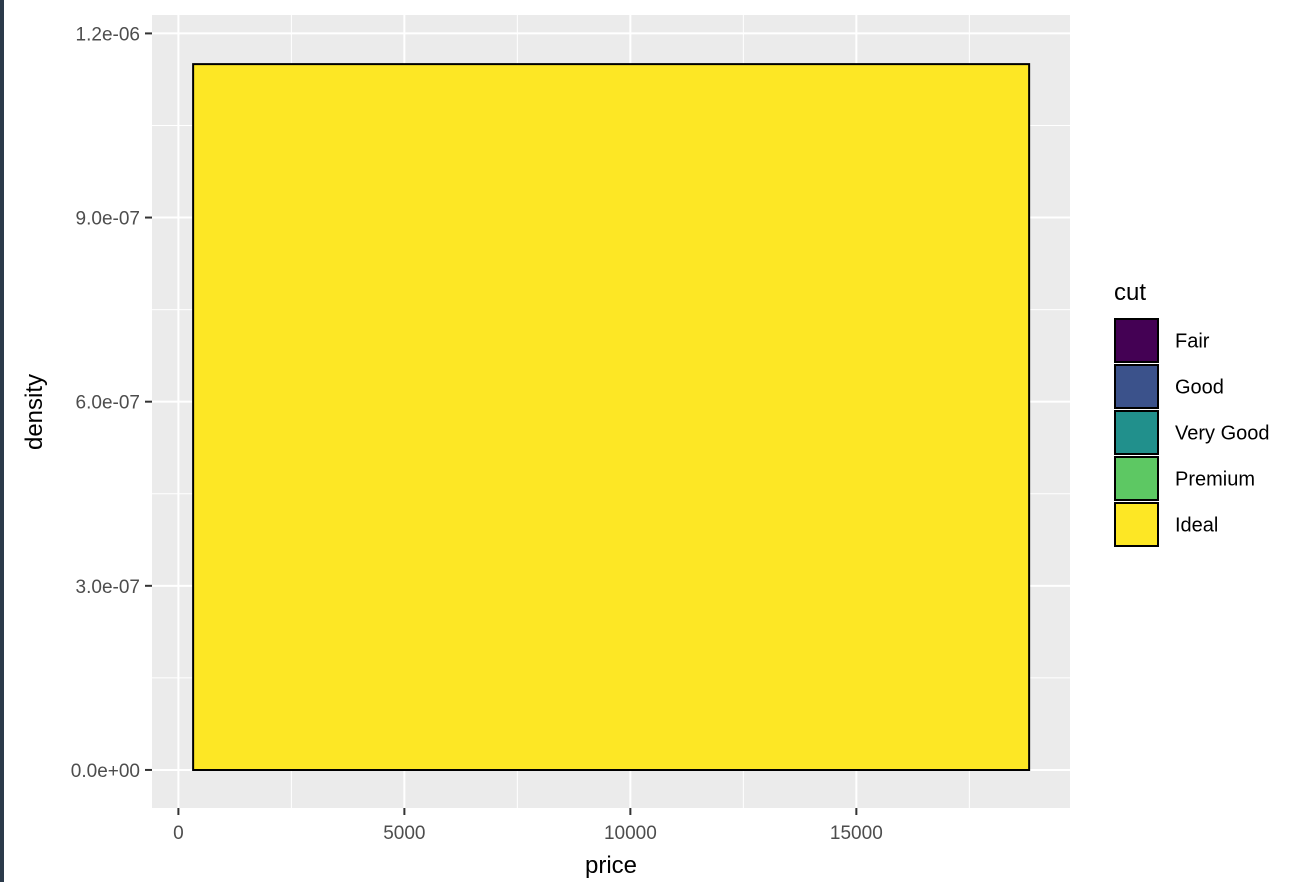 Image resolution: width=1316 pixels, height=882 pixels. Describe the element at coordinates (404, 833) in the screenshot. I see `x-tick-label: 5000` at that location.